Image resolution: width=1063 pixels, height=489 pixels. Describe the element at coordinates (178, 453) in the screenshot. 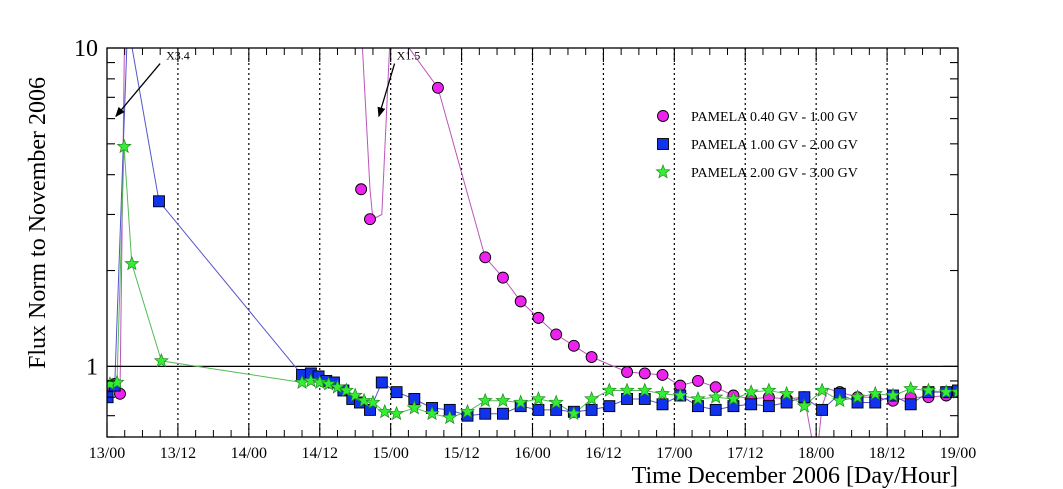

I see `x-tick-label: 13/12` at that location.